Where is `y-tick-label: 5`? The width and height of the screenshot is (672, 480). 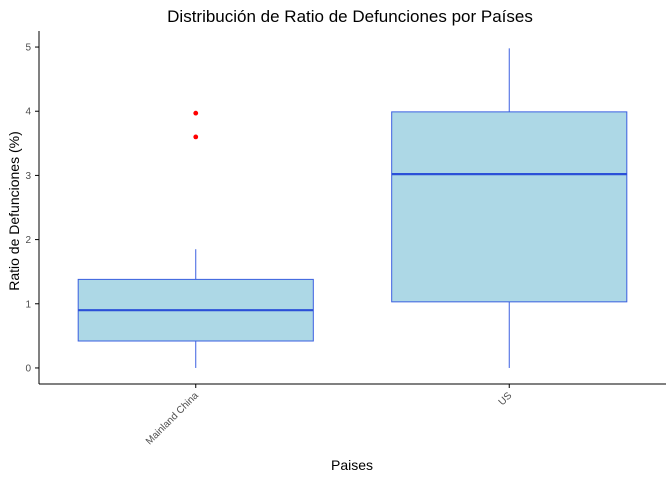
y-tick-label: 5 is located at coordinates (28, 48).